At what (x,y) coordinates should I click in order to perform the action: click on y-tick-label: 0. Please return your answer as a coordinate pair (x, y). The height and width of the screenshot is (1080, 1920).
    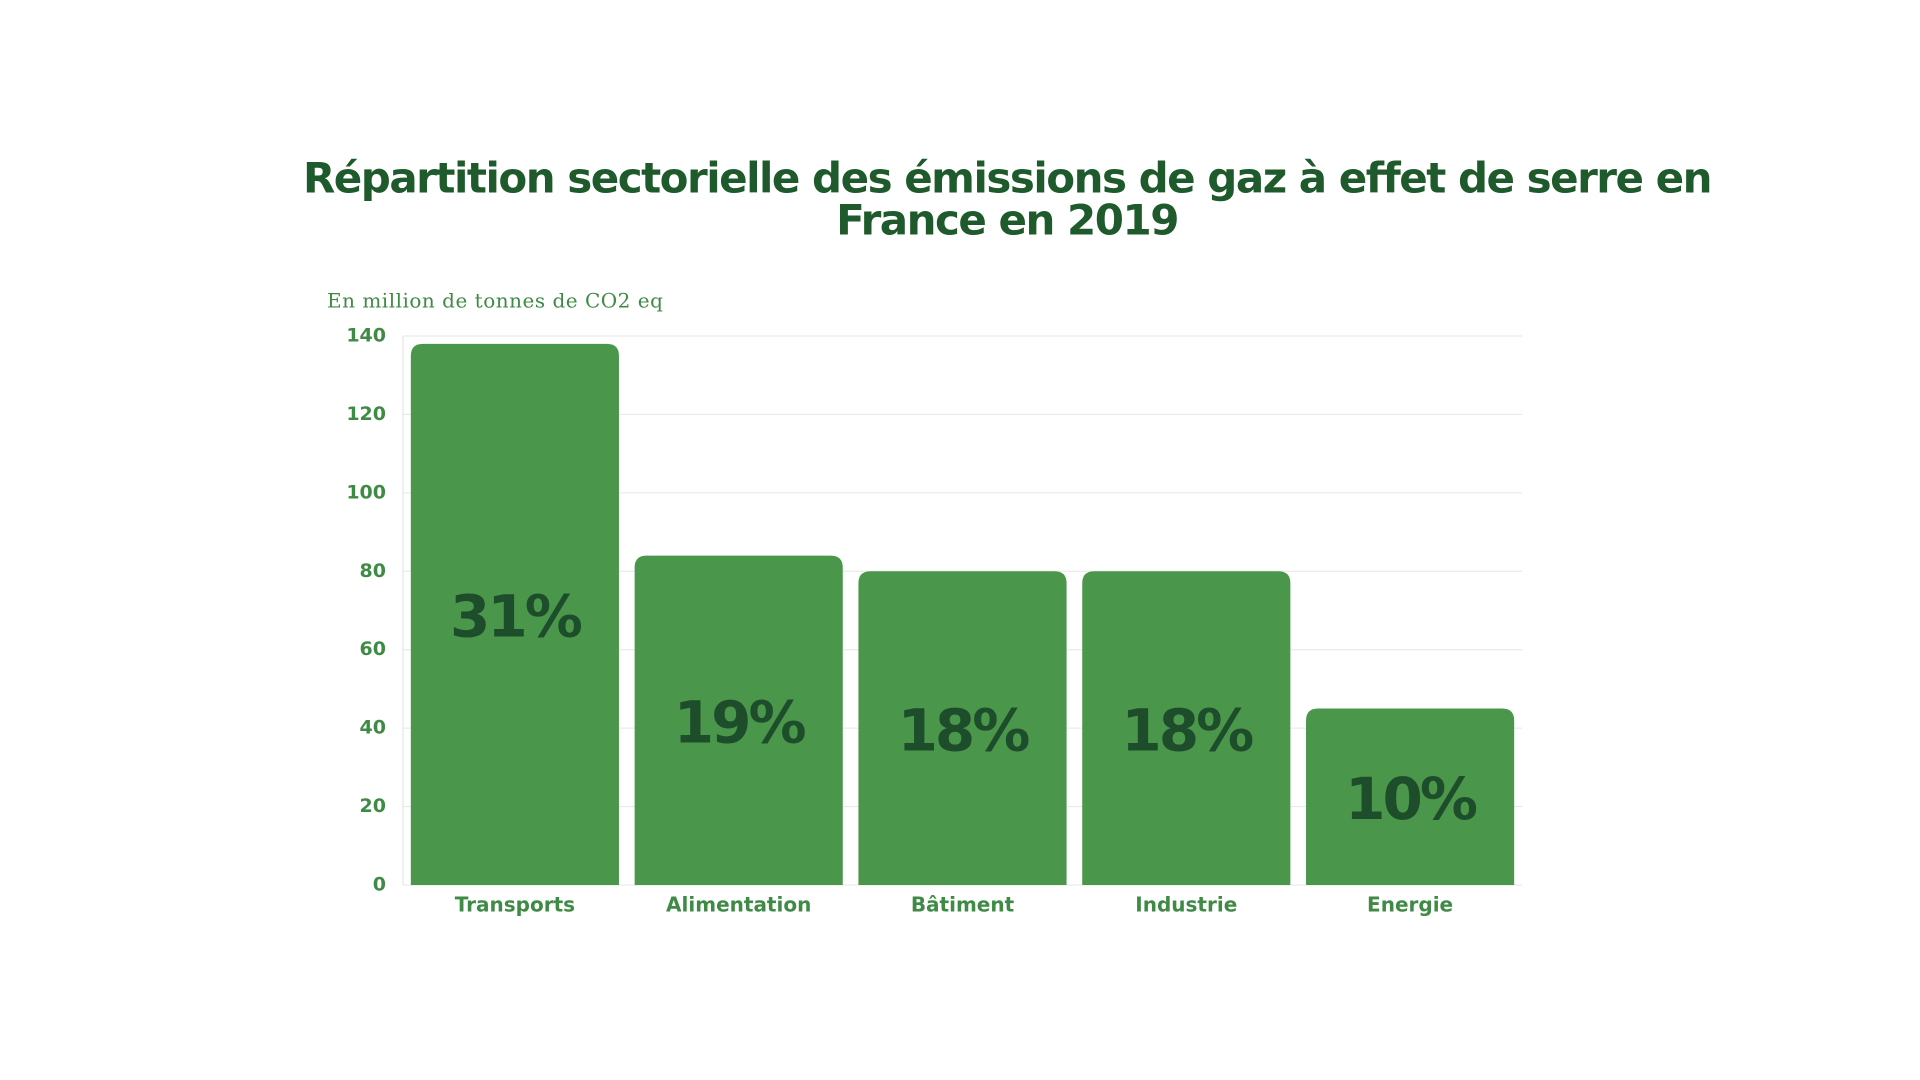
    Looking at the image, I should click on (379, 885).